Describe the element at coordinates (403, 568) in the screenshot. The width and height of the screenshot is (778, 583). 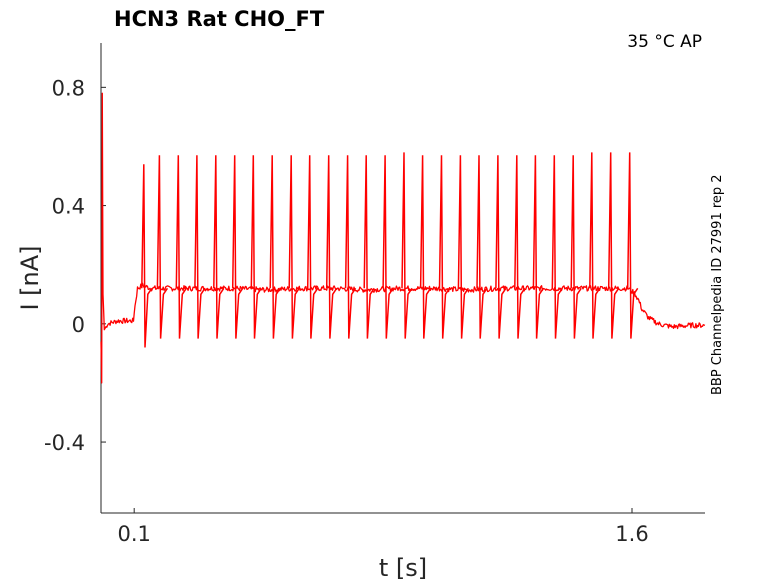
I see `x-axis-label: t [s]` at that location.